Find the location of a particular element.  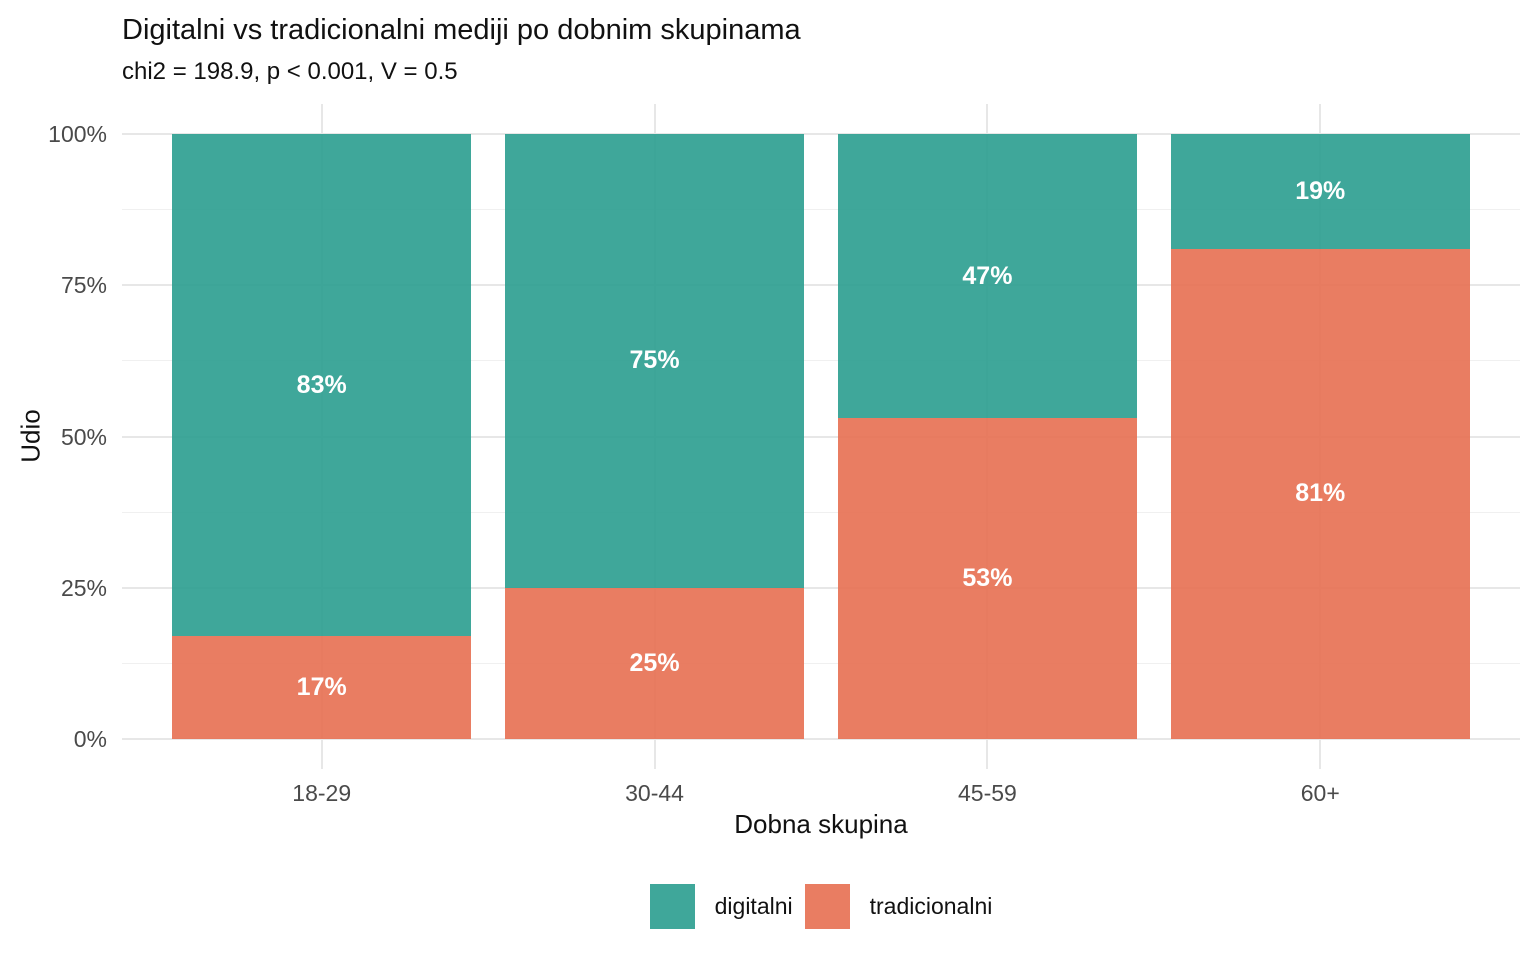

x-tick-label: 18-29 is located at coordinates (322, 793).